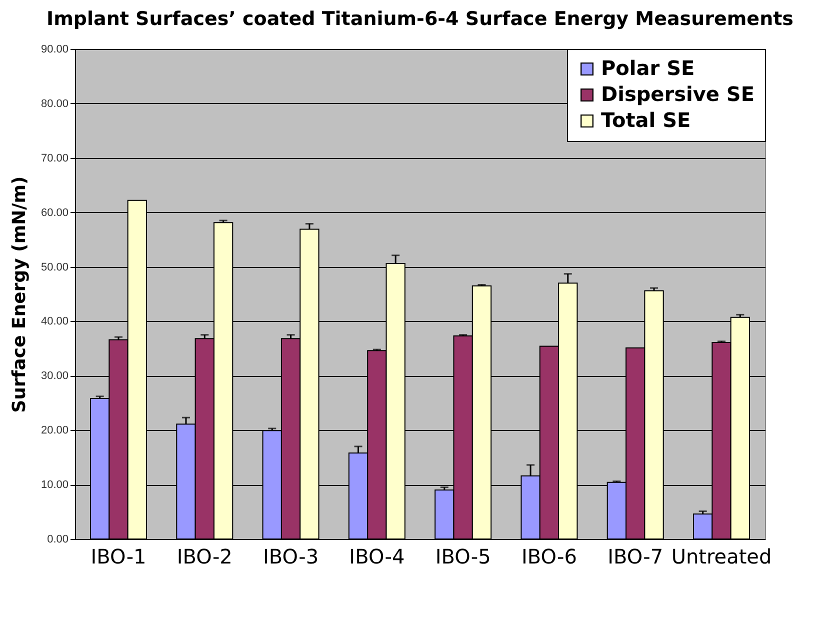 This screenshot has width=822, height=628. What do you see at coordinates (636, 556) in the screenshot?
I see `x-tick-label: IBO-7` at bounding box center [636, 556].